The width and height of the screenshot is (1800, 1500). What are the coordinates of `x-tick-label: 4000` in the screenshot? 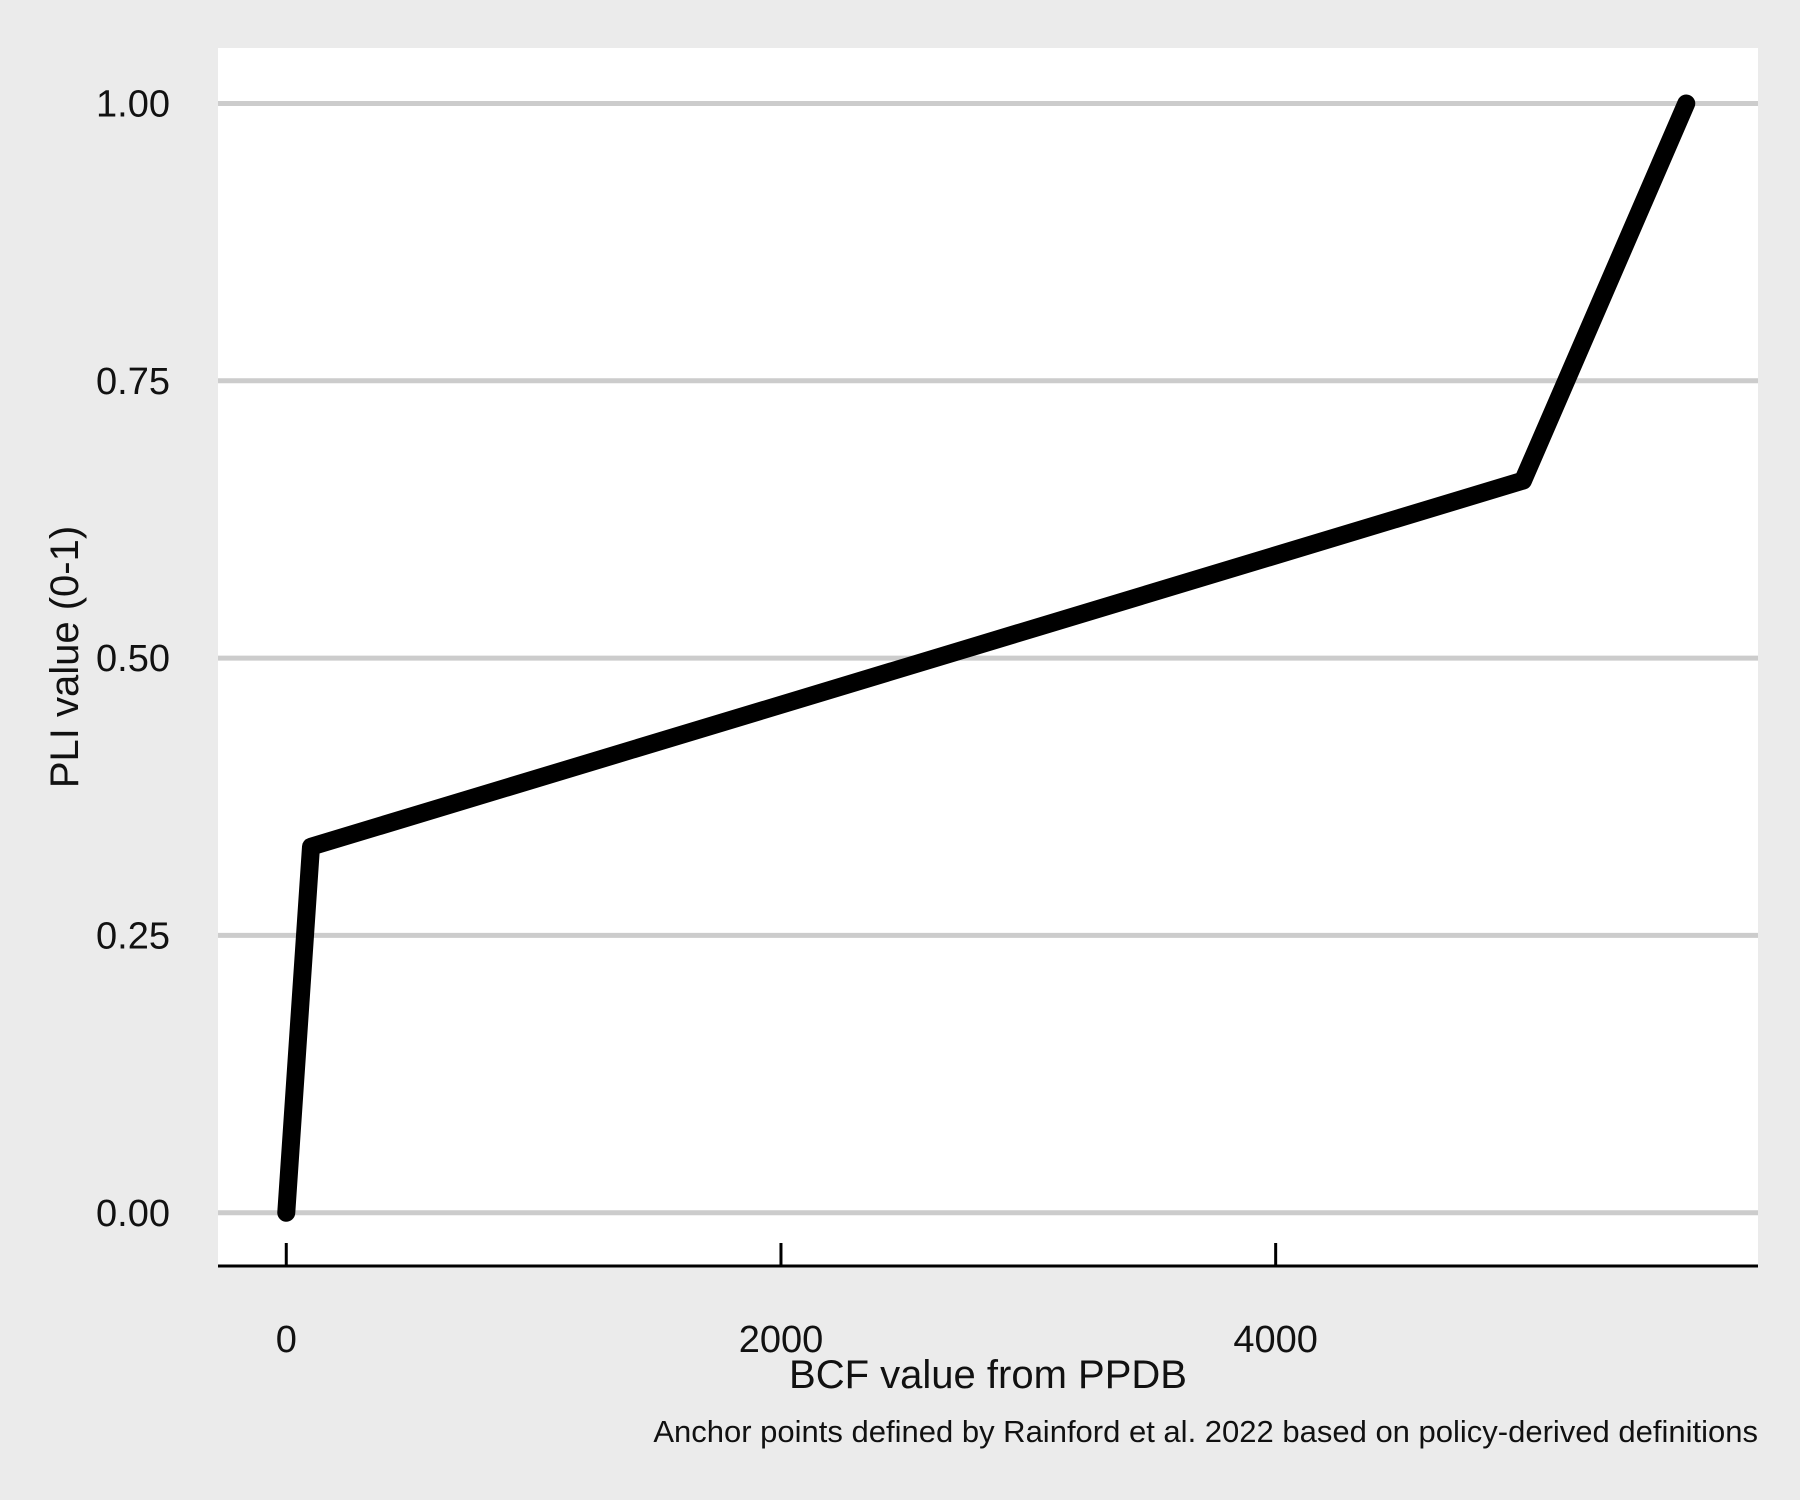 It's located at (1275, 1340).